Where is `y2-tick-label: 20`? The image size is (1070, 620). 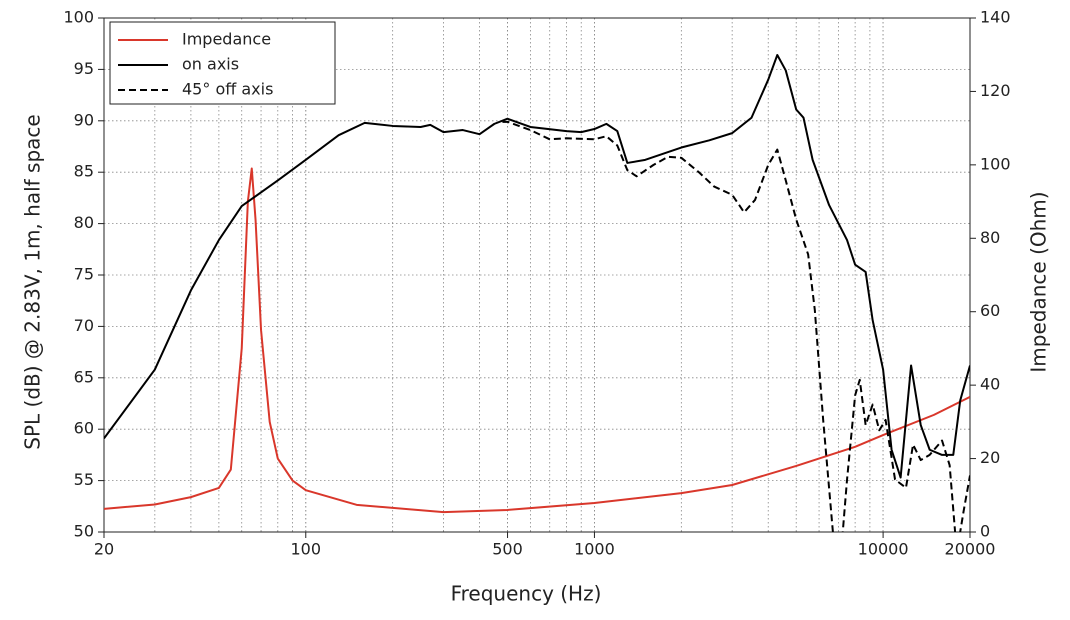 y2-tick-label: 20 is located at coordinates (990, 457).